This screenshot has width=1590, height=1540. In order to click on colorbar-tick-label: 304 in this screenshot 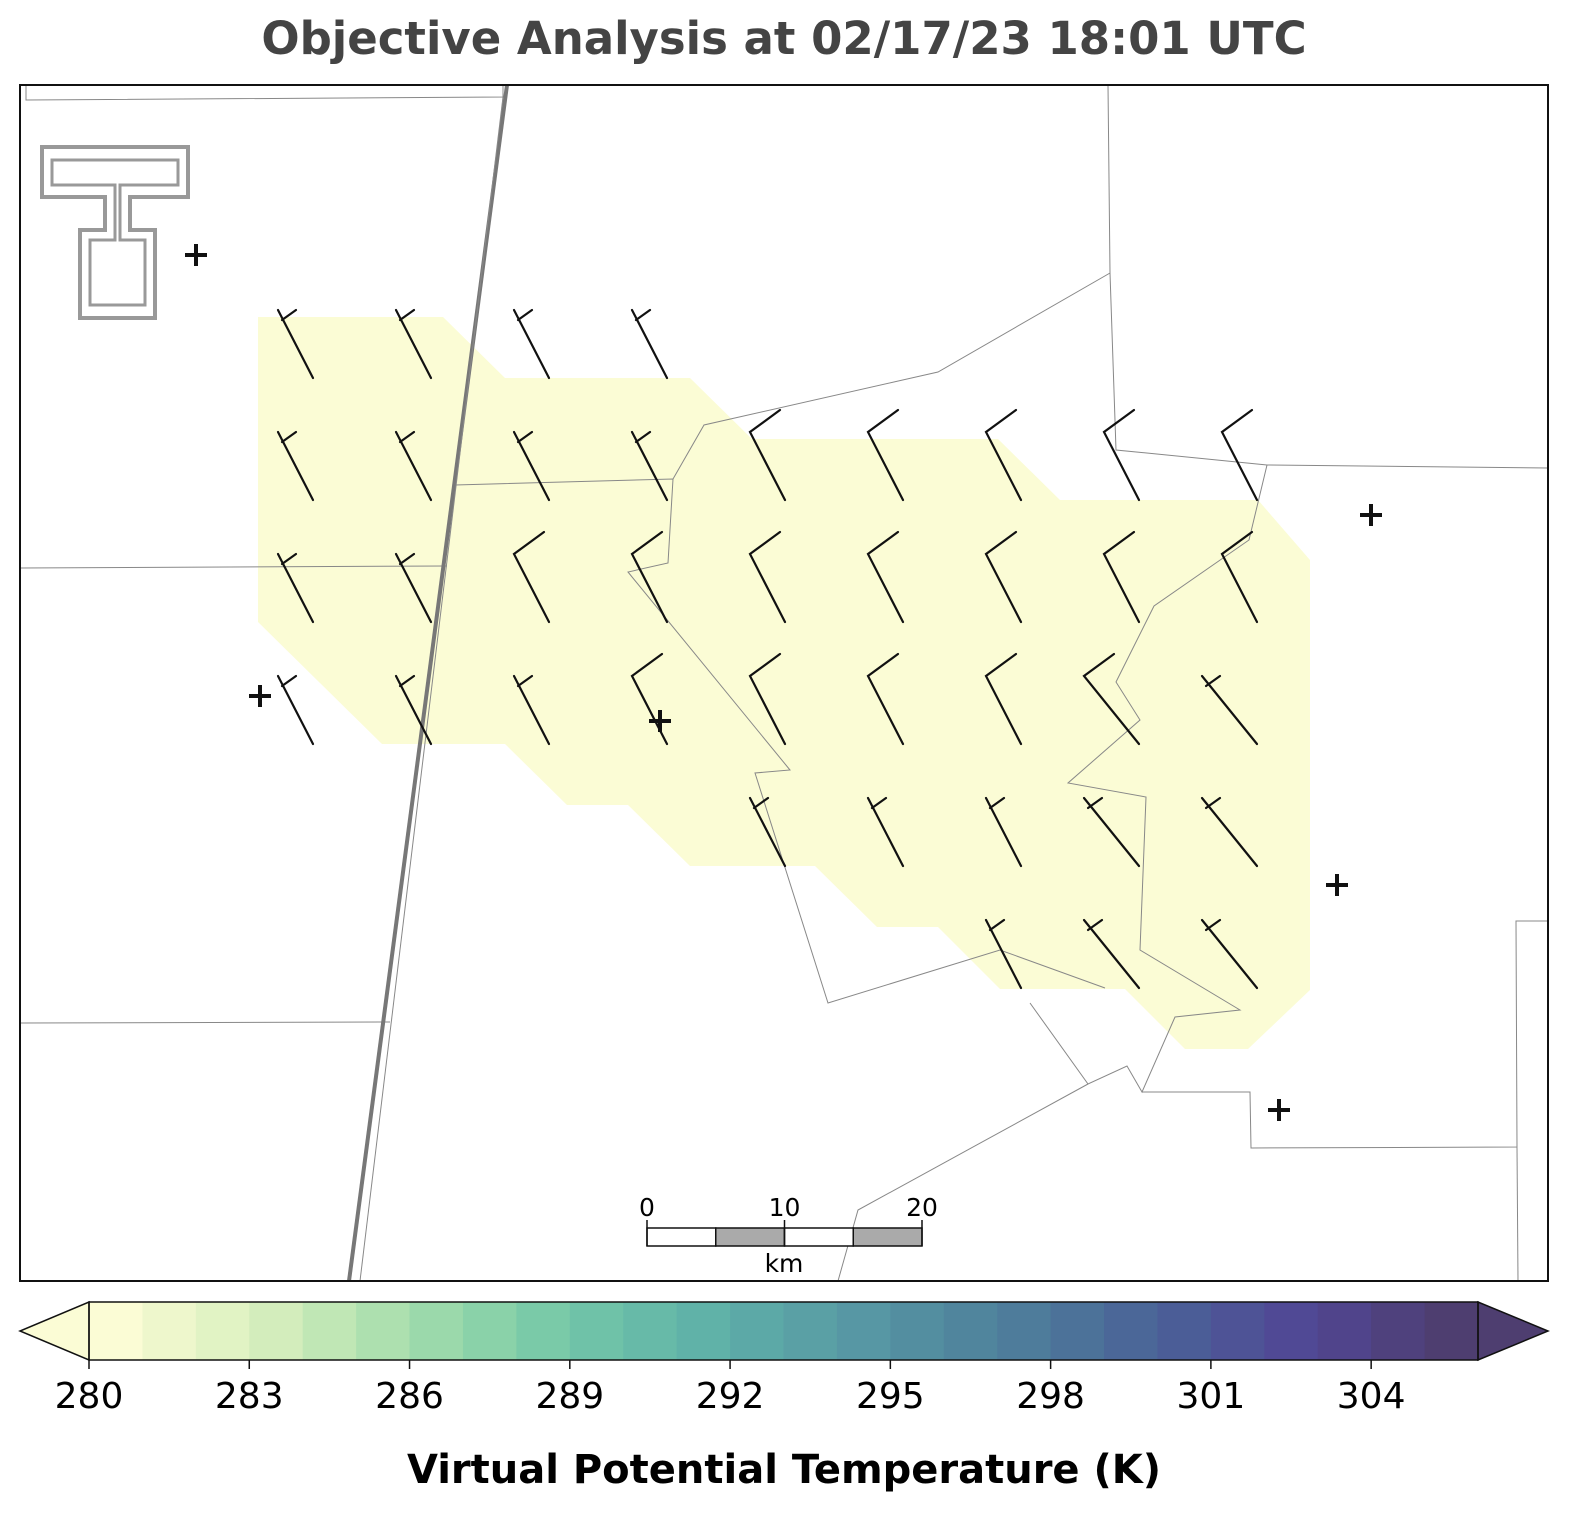, I will do `click(1371, 1396)`.